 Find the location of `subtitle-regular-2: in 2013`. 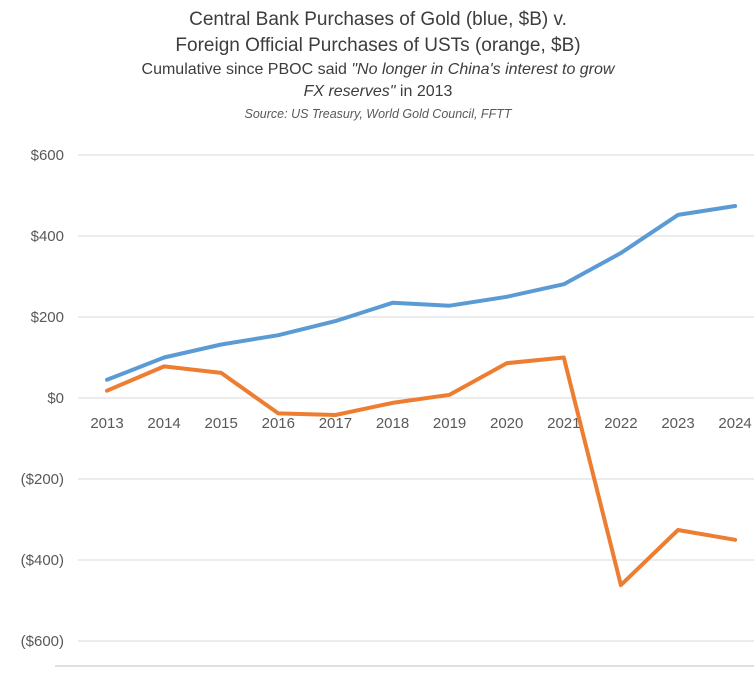

subtitle-regular-2: in 2013 is located at coordinates (424, 91).